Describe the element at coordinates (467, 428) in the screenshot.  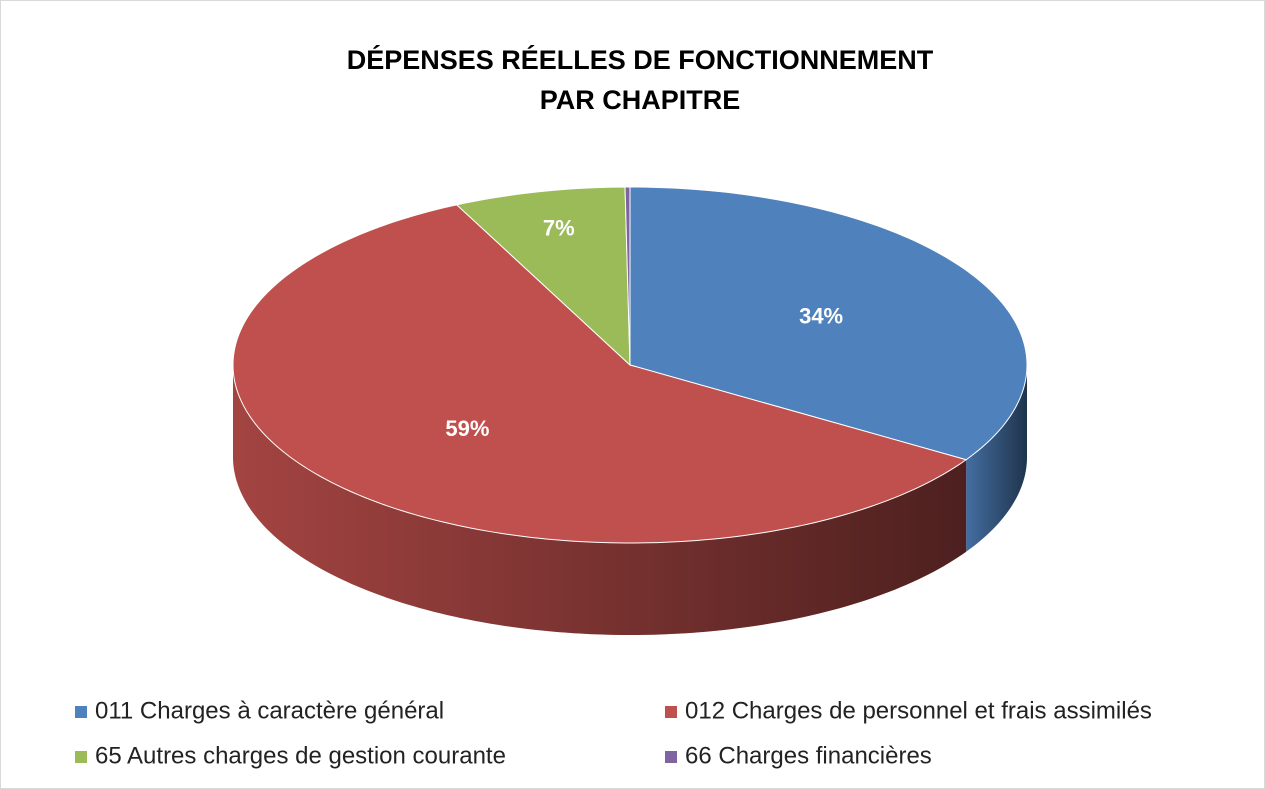
I see `data-label: 59%` at that location.